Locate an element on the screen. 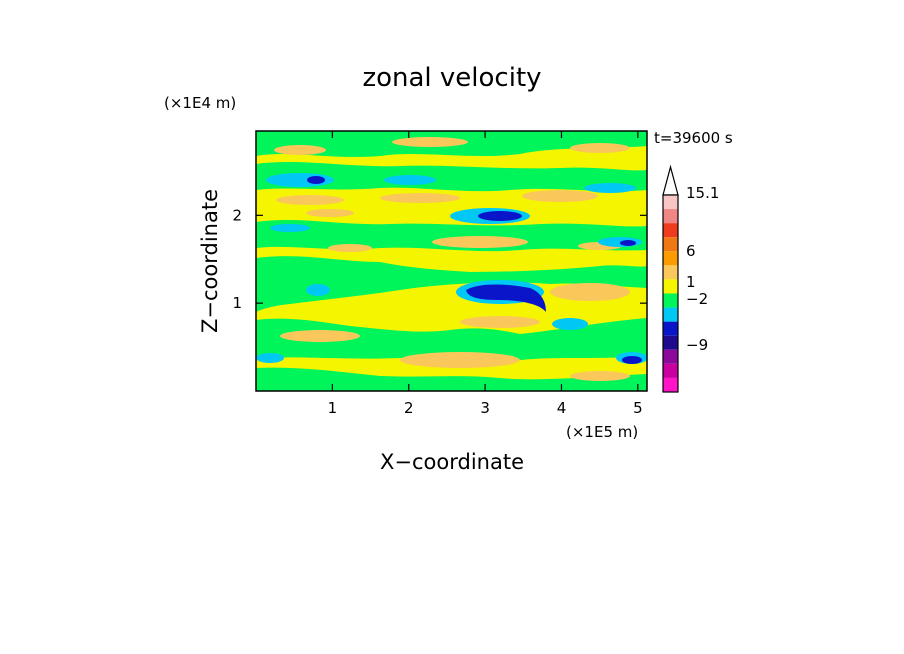 This screenshot has height=654, width=904. colorbar: 15.1 6 1−2 −9 is located at coordinates (690, 278).